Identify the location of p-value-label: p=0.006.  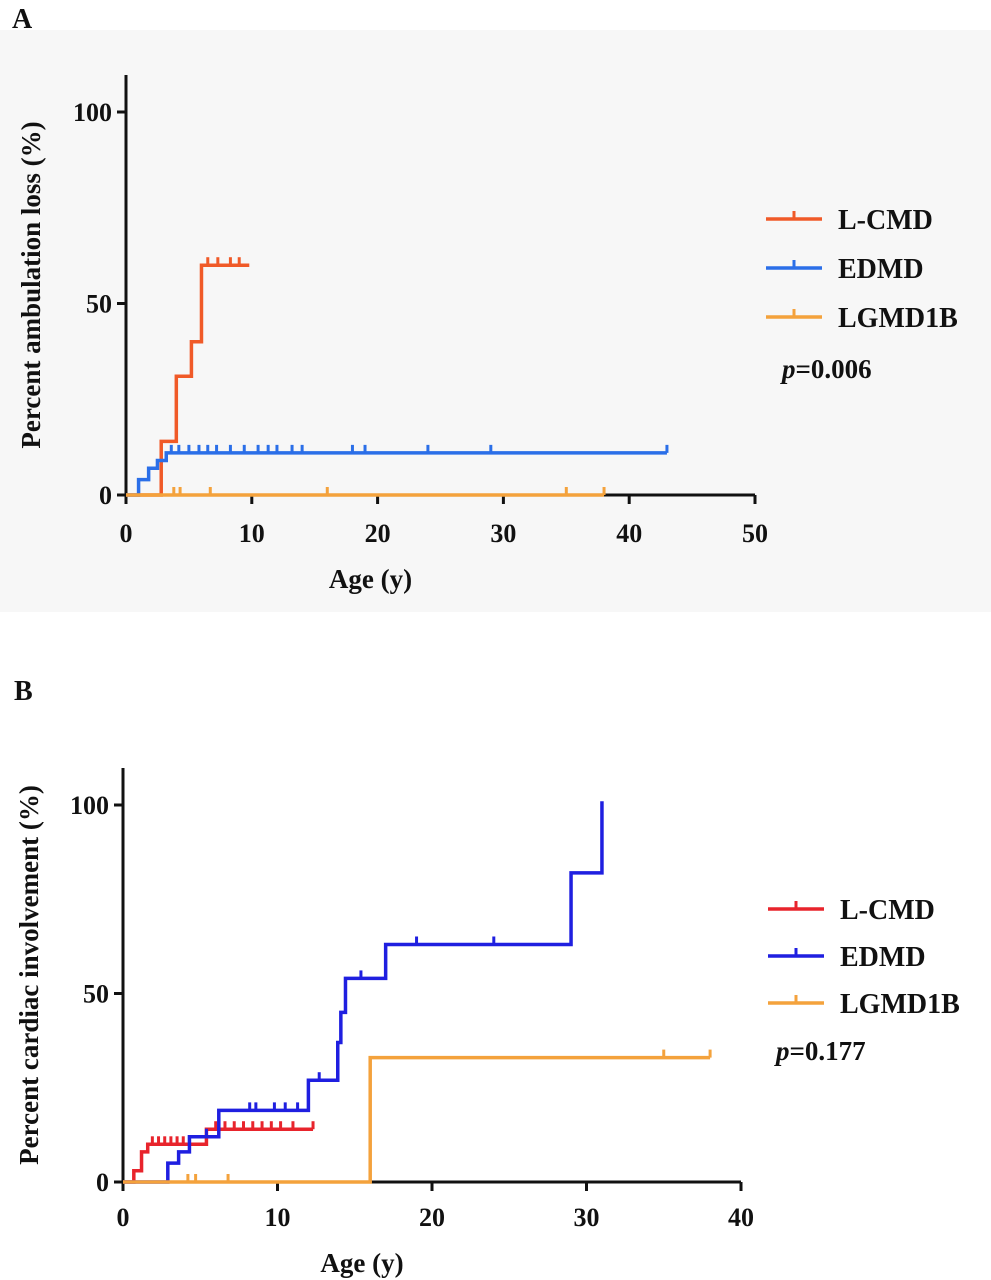
(826, 369).